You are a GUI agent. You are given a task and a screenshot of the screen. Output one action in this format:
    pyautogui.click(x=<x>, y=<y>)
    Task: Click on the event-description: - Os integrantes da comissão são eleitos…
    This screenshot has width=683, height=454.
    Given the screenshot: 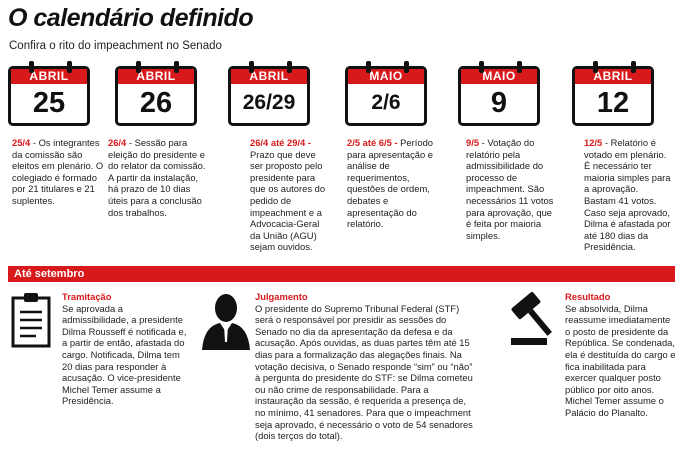 What is the action you would take?
    pyautogui.click(x=58, y=171)
    